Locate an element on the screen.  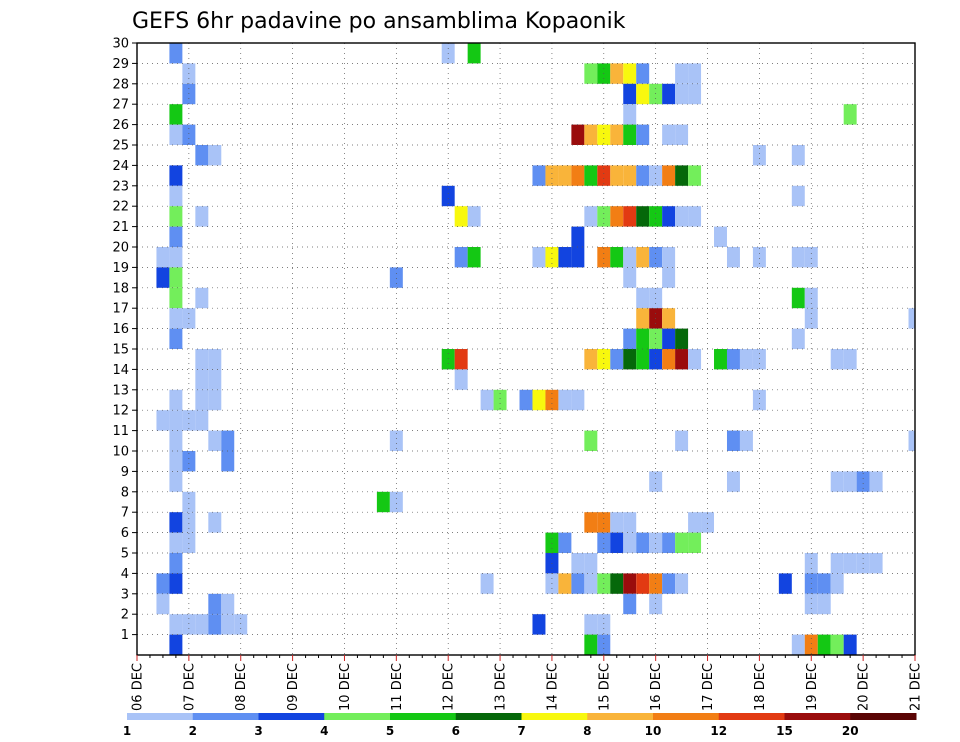
x-tick-label: 14 DEC is located at coordinates (552, 687).